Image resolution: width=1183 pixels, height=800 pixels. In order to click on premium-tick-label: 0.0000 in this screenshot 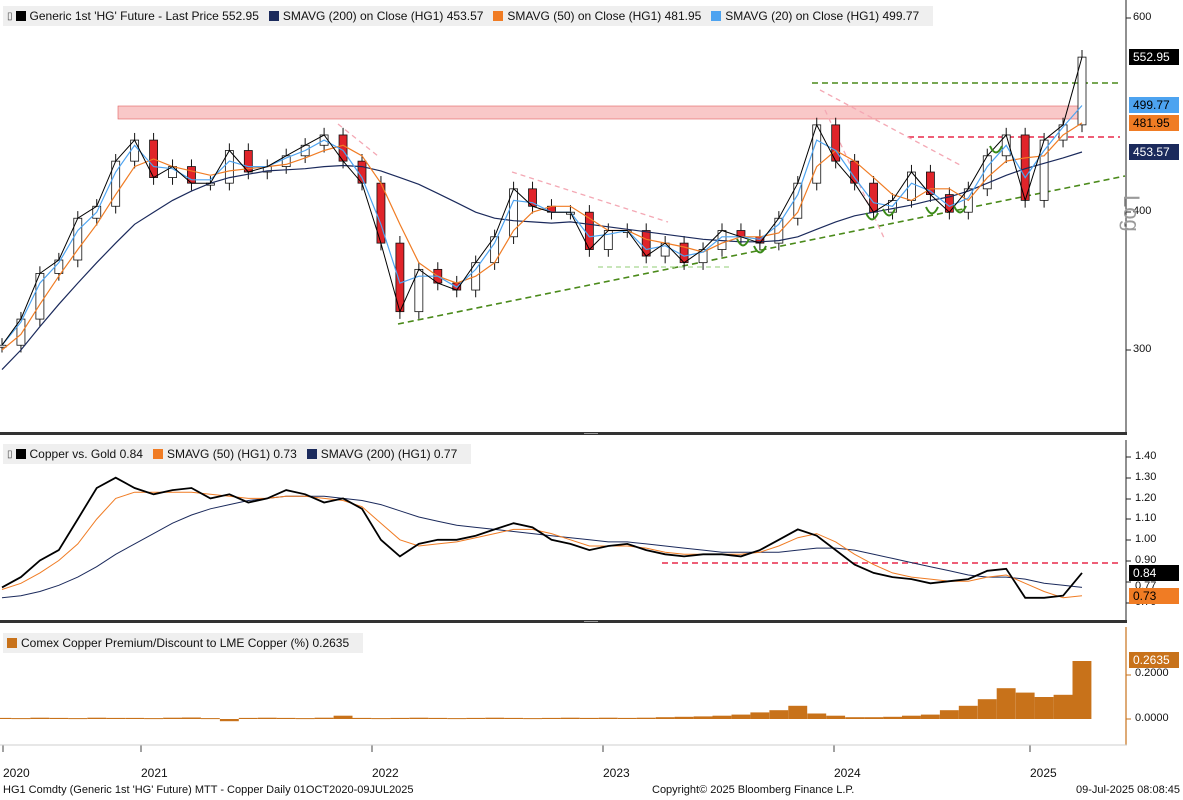, I will do `click(1152, 718)`.